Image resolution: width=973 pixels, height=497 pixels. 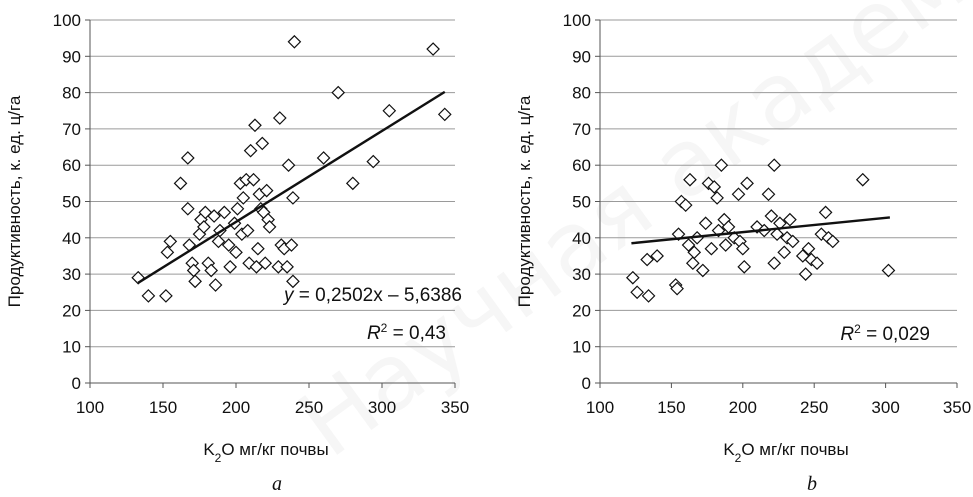 I want to click on regression-equation: y = 0,2502x – 5,6386, so click(x=372, y=295).